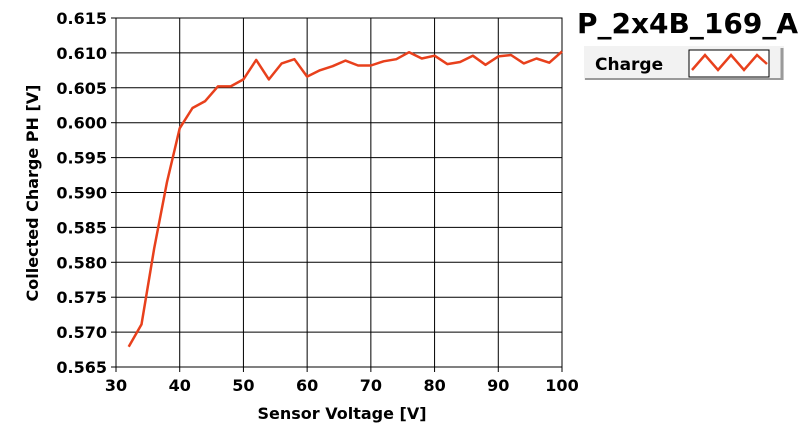  Describe the element at coordinates (81, 367) in the screenshot. I see `y-tick-label: 0.565` at that location.